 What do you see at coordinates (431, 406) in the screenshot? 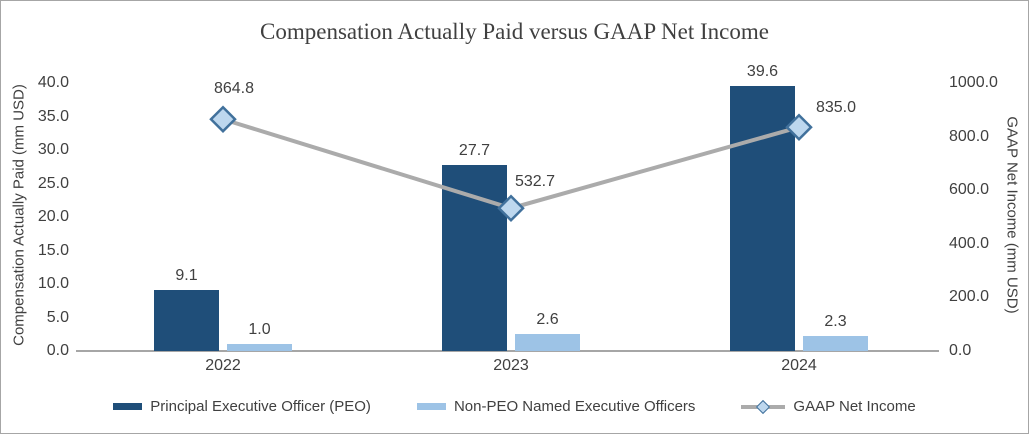
I see `non-peo-bar-swatch-icon` at bounding box center [431, 406].